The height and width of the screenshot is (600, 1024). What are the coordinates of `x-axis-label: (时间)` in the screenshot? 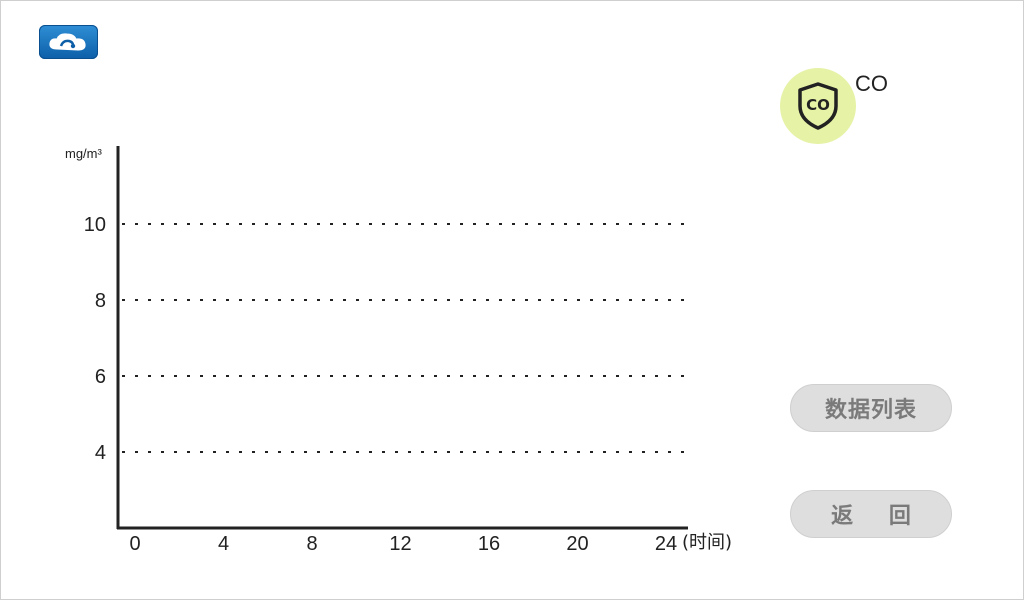 It's located at (707, 542).